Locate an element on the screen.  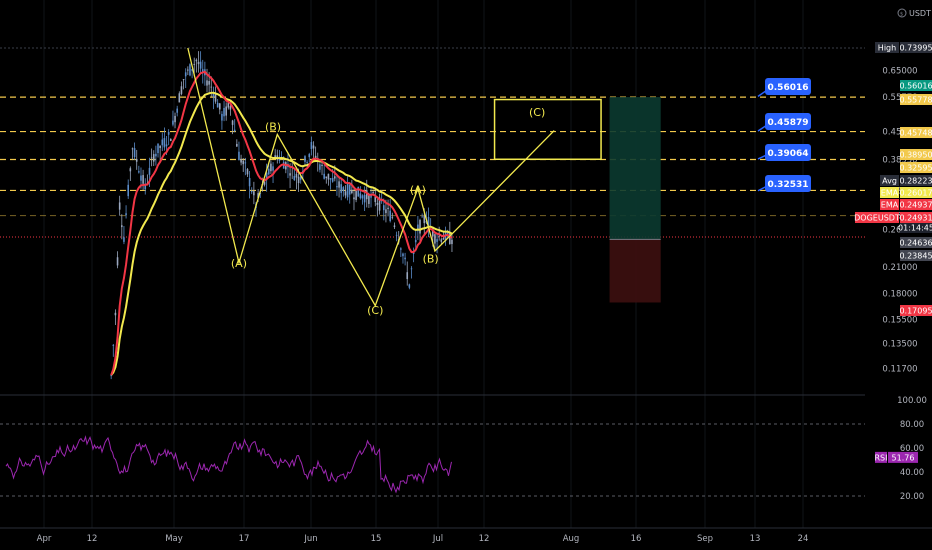
time-tick-label: Jul is located at coordinates (437, 539).